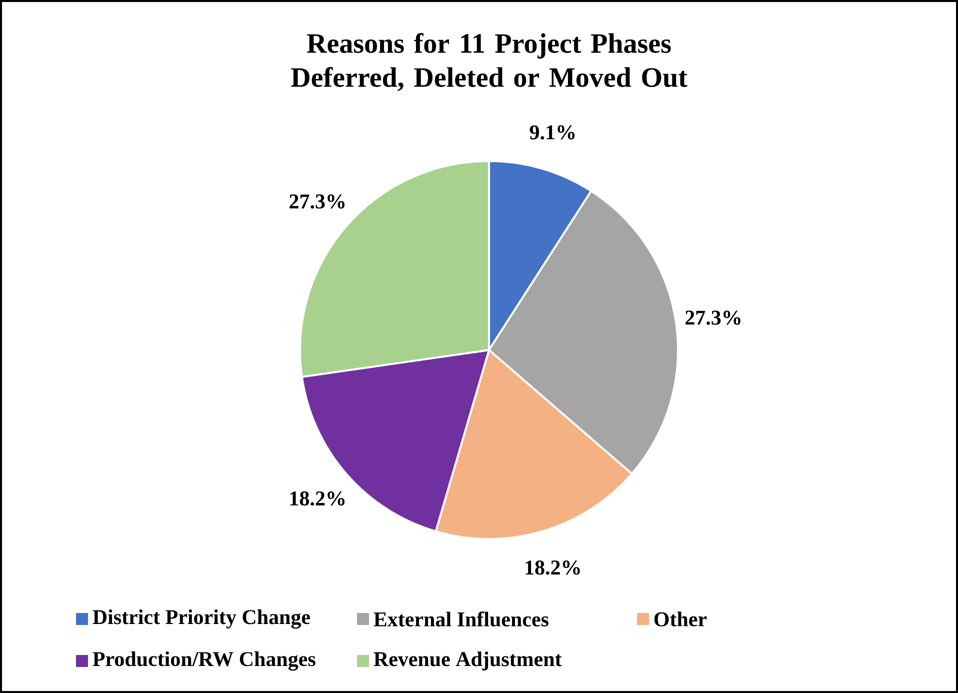 The image size is (958, 693). I want to click on legend-label: Production/RW Changes, so click(204, 661).